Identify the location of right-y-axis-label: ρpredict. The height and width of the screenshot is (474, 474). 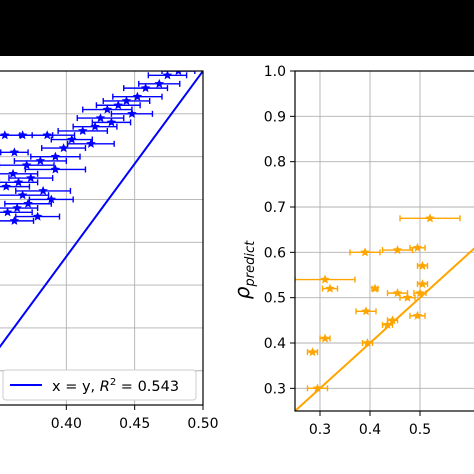
(244, 269).